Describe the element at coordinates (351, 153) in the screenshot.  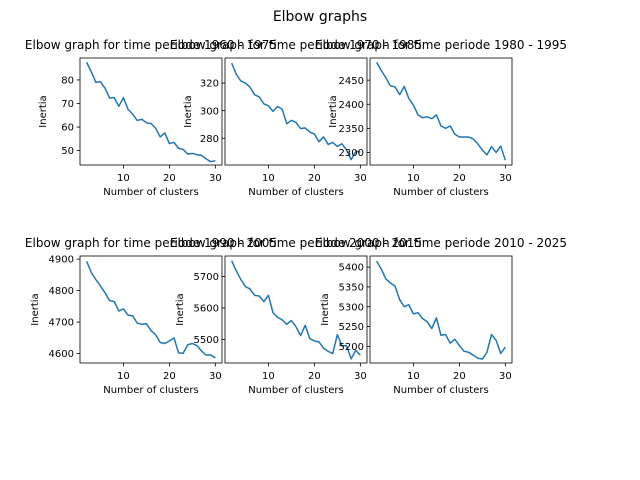
I see `y-tick-label: 2300` at that location.